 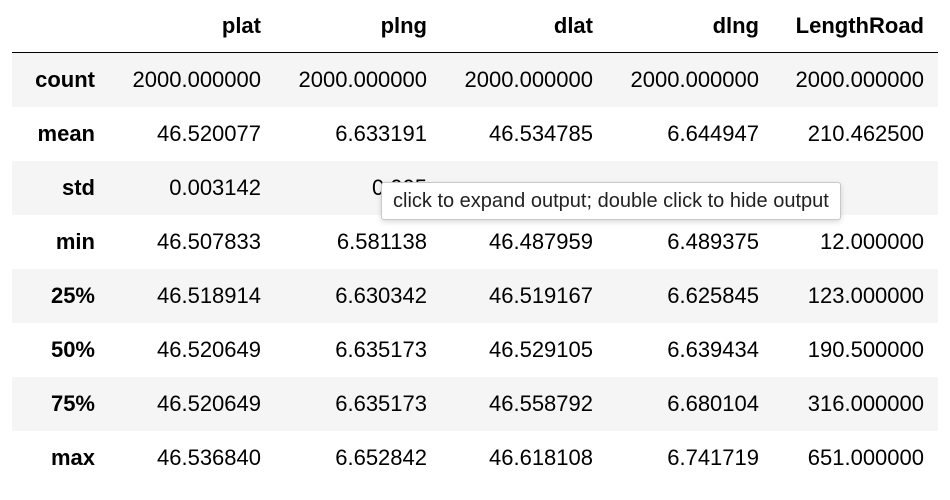 I want to click on table-cell: 46.519167, so click(x=541, y=295).